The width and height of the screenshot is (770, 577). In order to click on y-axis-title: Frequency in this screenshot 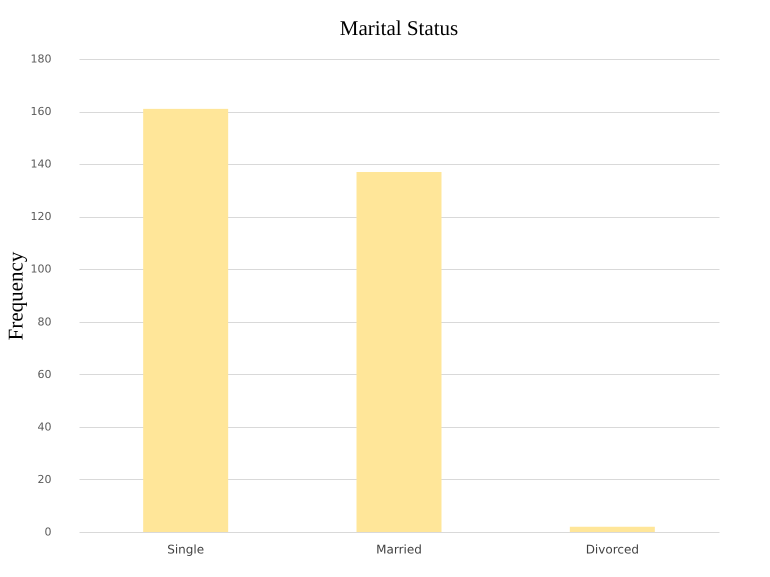, I will do `click(16, 295)`.